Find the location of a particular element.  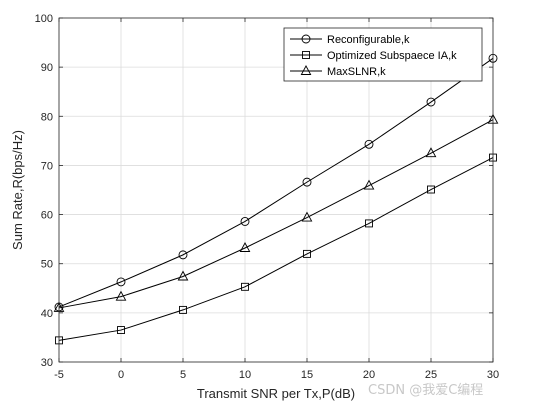

legend-triangle-marker is located at coordinates (306, 70).